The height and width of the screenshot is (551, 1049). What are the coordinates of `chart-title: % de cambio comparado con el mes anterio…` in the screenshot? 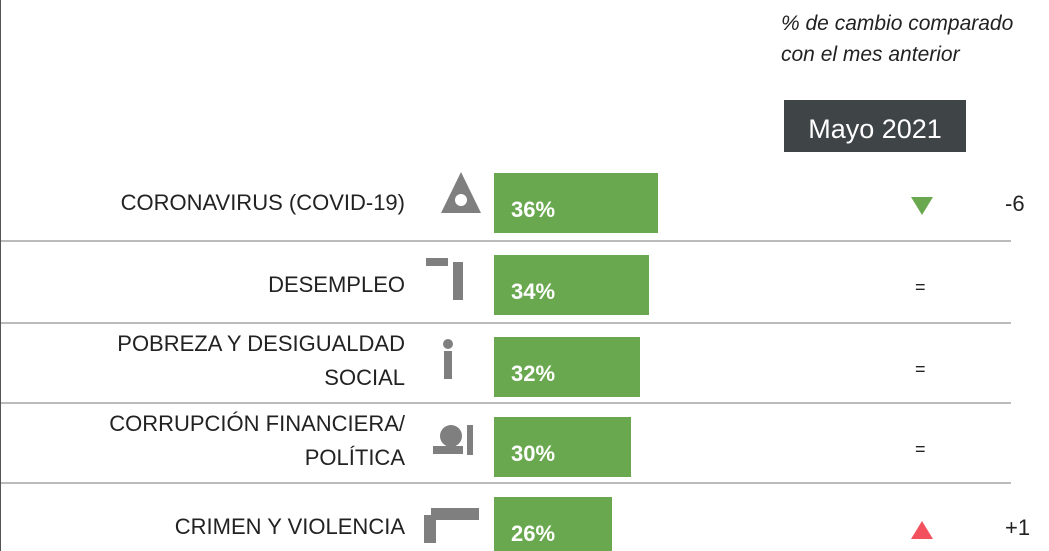 It's located at (897, 39).